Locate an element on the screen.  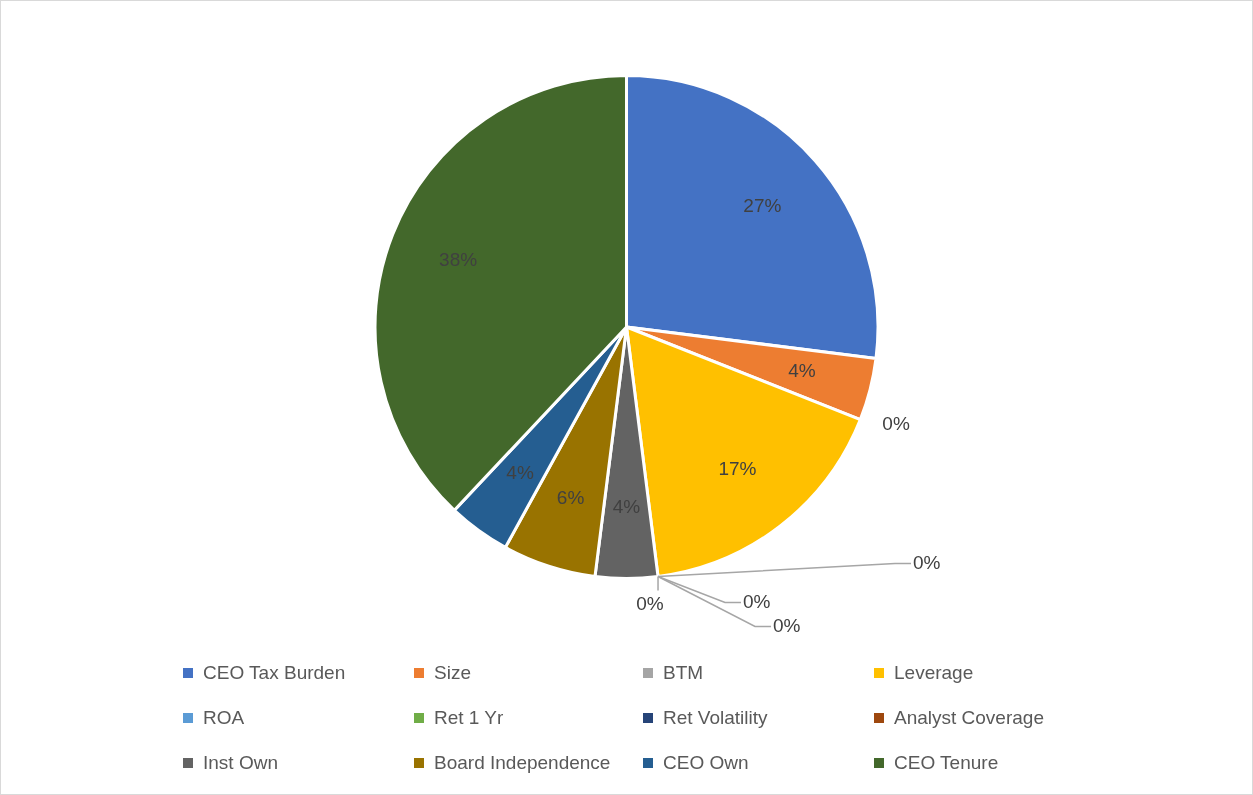
legend-label: BTM is located at coordinates (683, 673).